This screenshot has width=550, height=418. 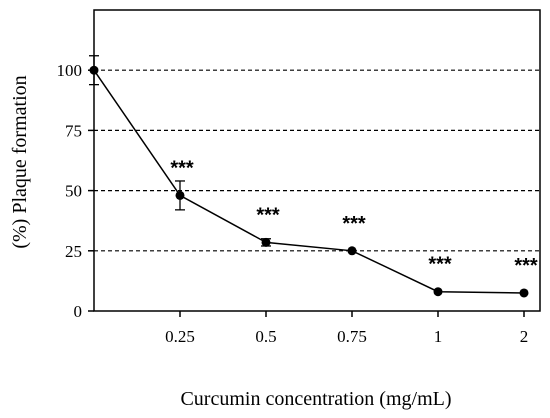 I want to click on y-axis-title: (%) Plaque formation, so click(x=20, y=161).